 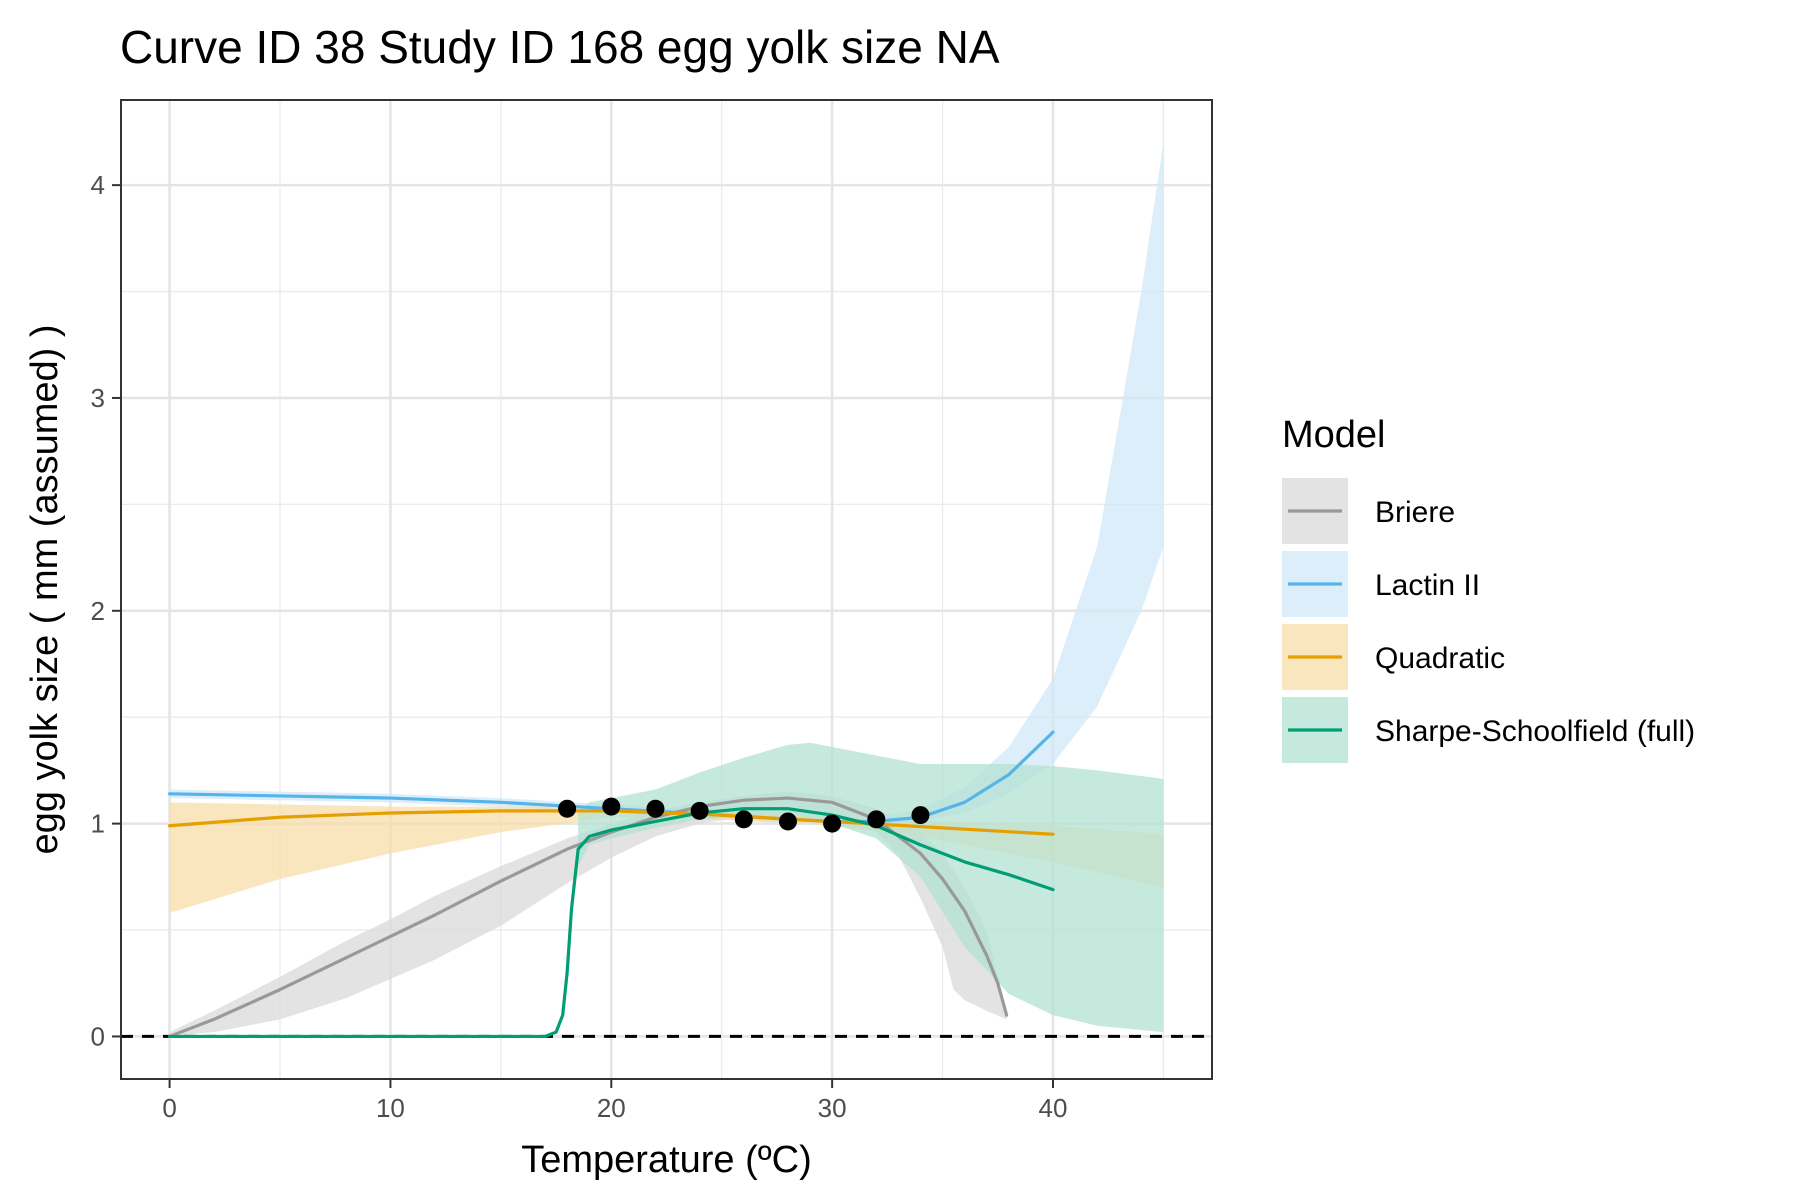 I want to click on x-tick-label: 20, so click(x=611, y=1108).